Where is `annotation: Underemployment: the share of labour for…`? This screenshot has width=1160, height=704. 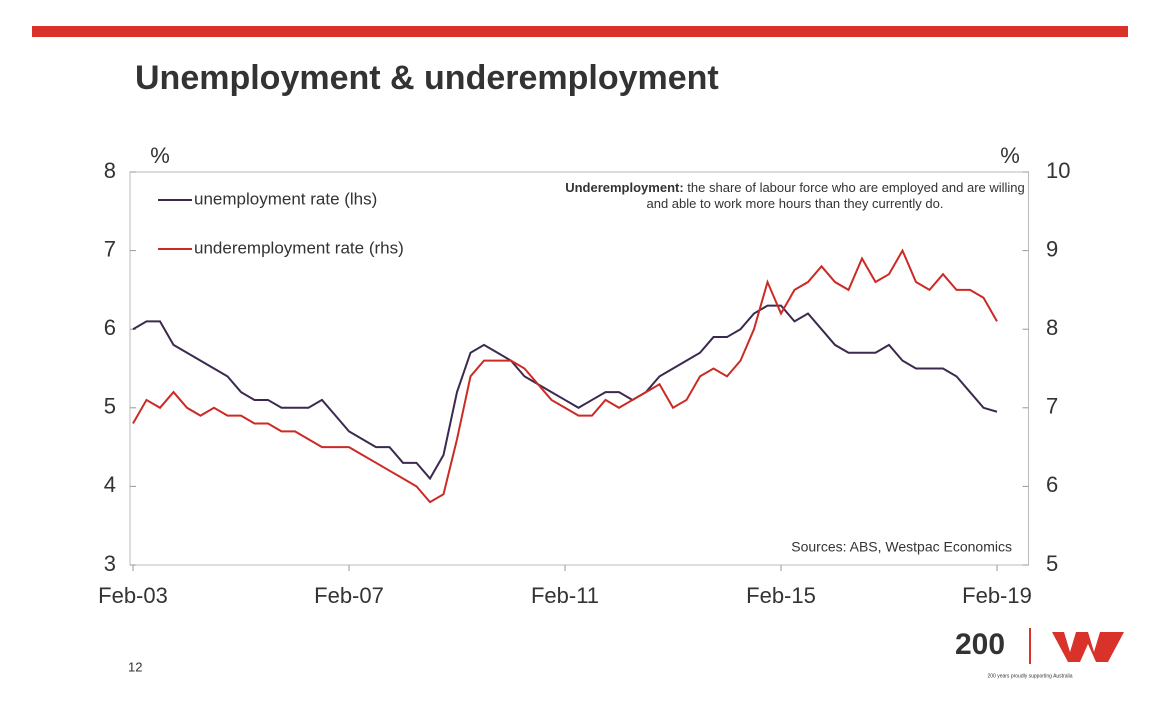 annotation: Underemployment: the share of labour for… is located at coordinates (795, 196).